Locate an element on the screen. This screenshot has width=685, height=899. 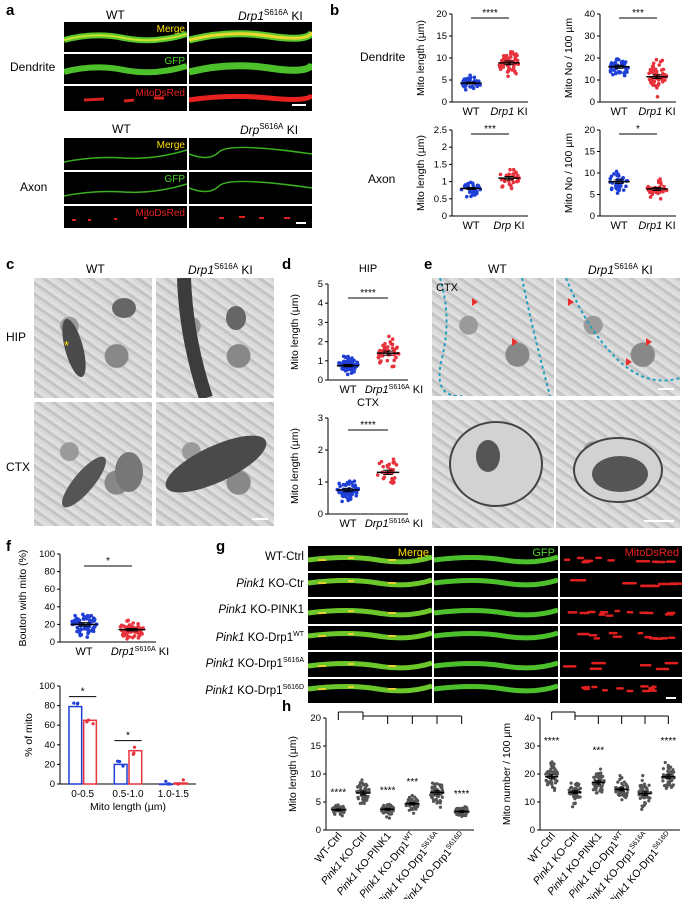
y-axis-label: Mito length (µm) is located at coordinates (421, 58).